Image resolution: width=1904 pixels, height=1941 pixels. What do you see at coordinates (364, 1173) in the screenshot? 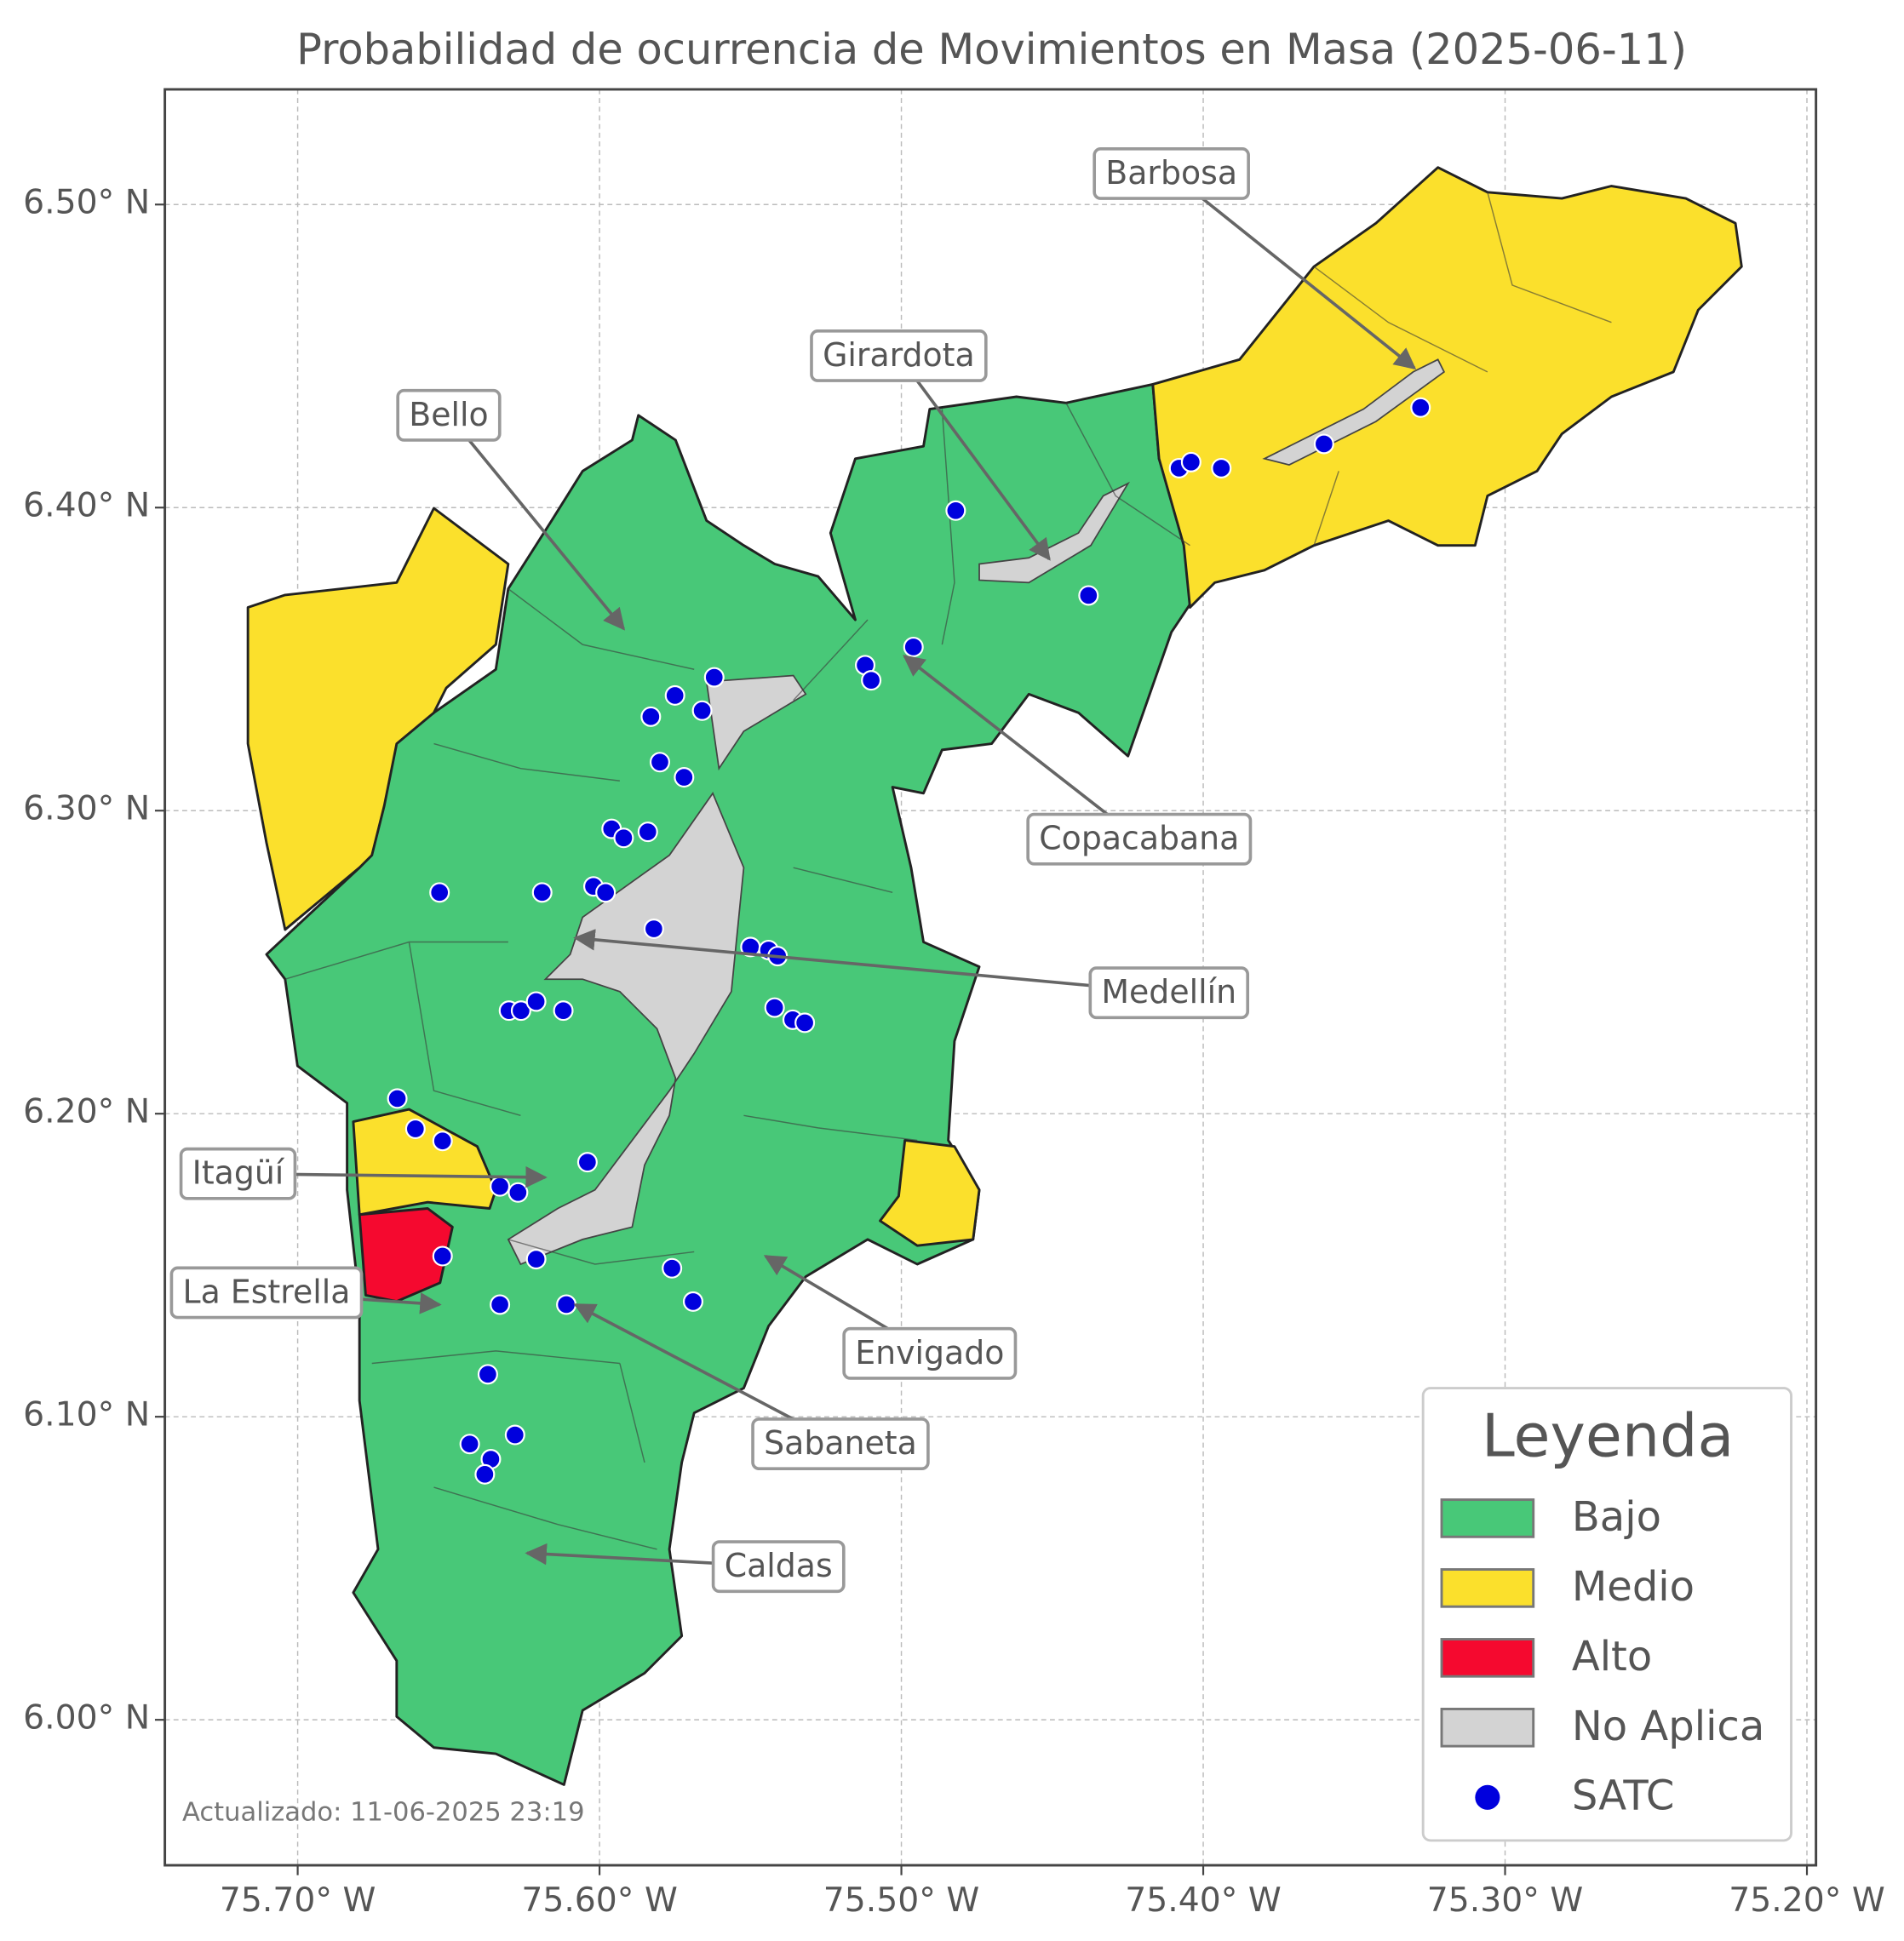
I see `annotation: Itagüí` at bounding box center [364, 1173].